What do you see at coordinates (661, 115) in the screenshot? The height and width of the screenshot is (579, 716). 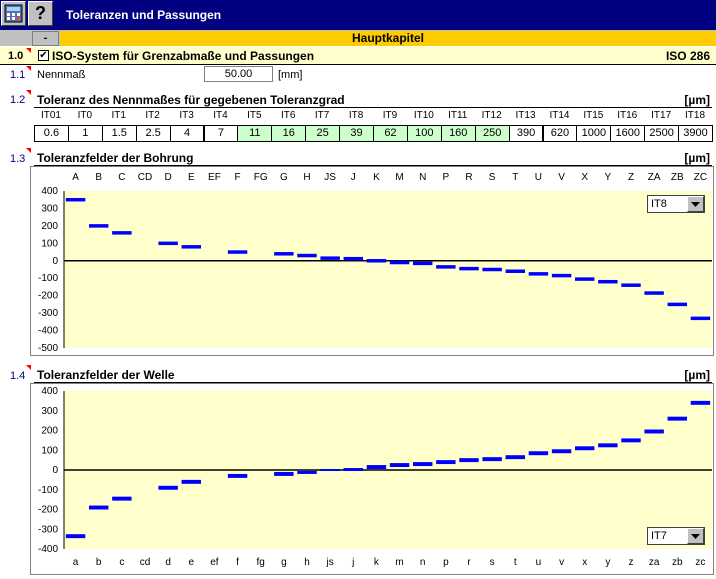 I see `grade-header-it17: IT17` at bounding box center [661, 115].